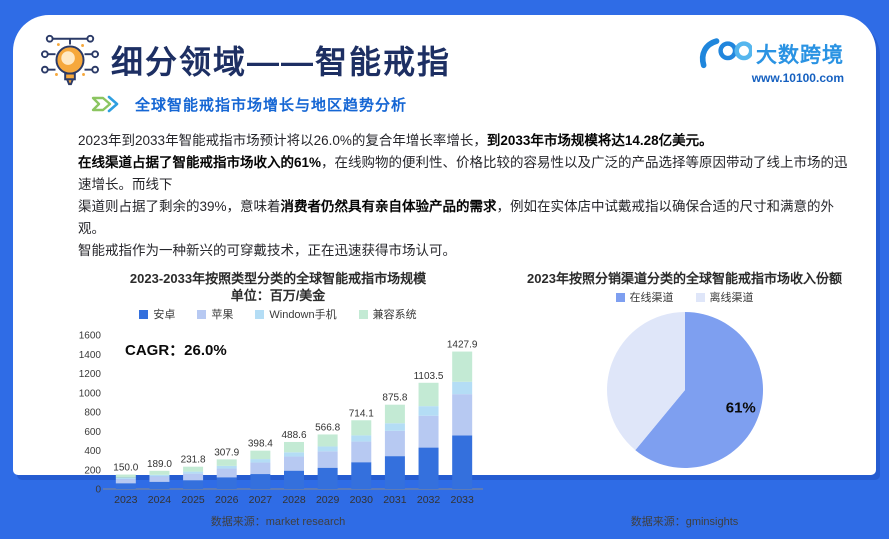  Describe the element at coordinates (92, 451) in the screenshot. I see `svg-text: 400` at that location.